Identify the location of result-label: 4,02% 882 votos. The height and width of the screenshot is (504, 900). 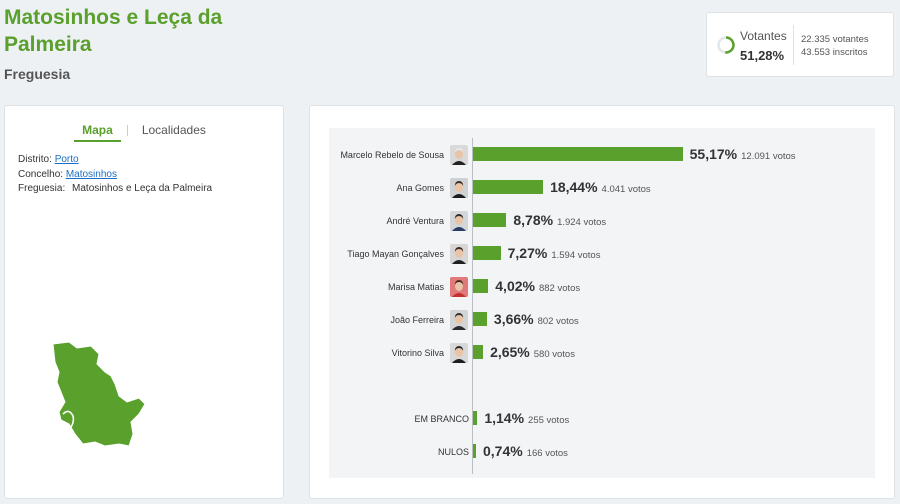
(537, 286).